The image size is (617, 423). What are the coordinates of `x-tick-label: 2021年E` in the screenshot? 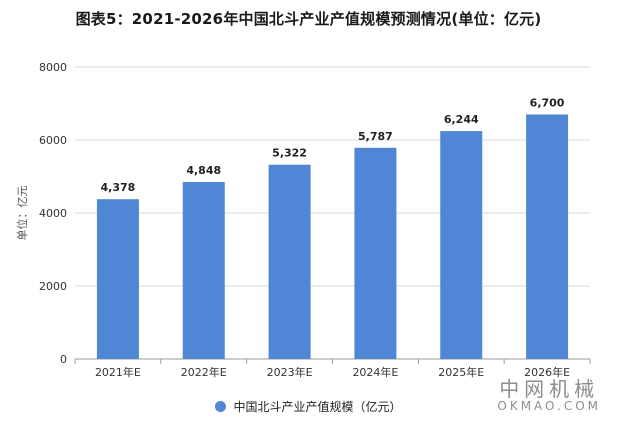 It's located at (118, 372).